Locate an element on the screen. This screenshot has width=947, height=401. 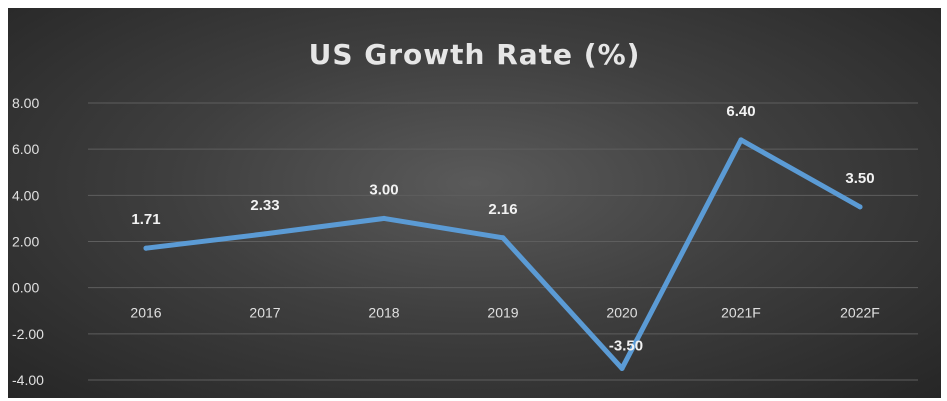
x-axis-ticks: 2016 2017 2018 2019 2020 2021F 2022F is located at coordinates (504, 313).